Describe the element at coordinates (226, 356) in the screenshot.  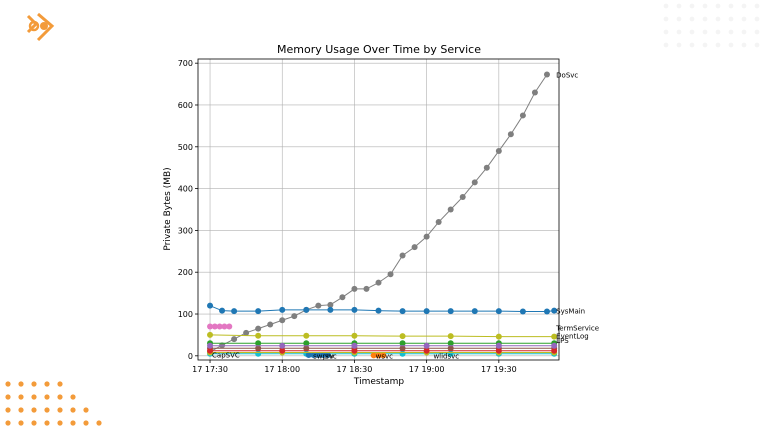
I see `annotation-label: CapSVC` at that location.